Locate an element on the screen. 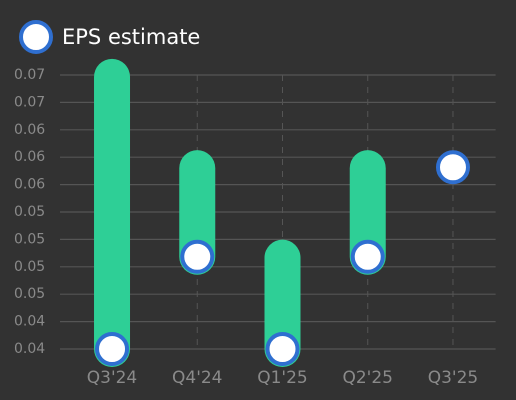 The width and height of the screenshot is (516, 400). x-tick-label: Q1'25 is located at coordinates (282, 378).